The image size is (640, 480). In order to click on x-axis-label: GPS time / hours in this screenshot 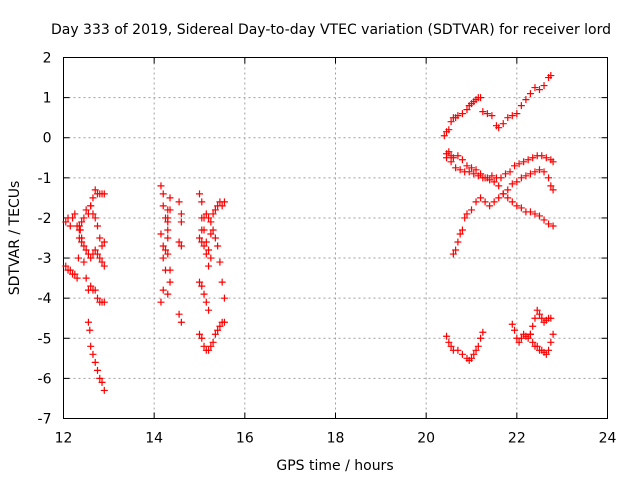, I will do `click(334, 466)`.